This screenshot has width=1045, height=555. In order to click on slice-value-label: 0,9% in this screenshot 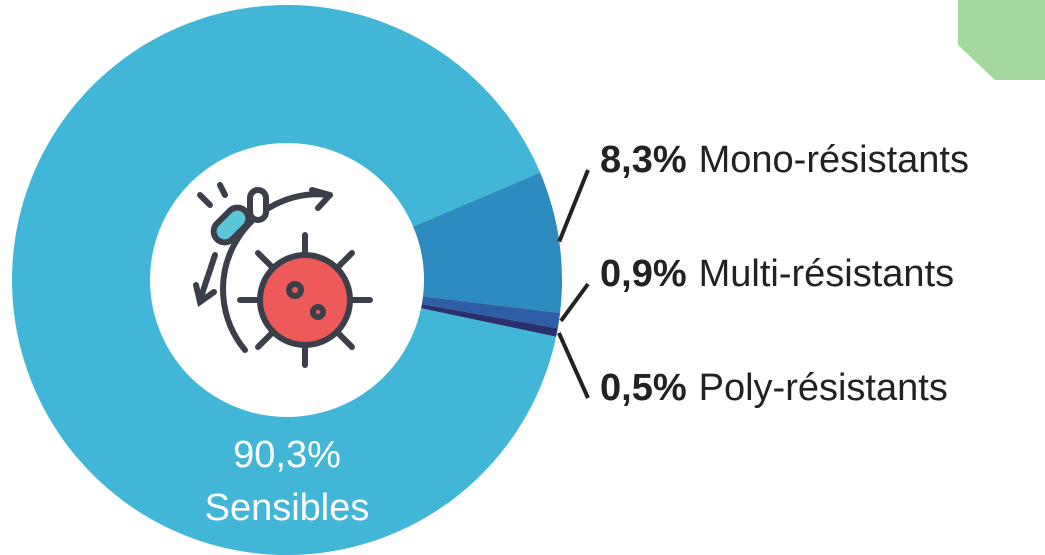, I will do `click(643, 274)`.